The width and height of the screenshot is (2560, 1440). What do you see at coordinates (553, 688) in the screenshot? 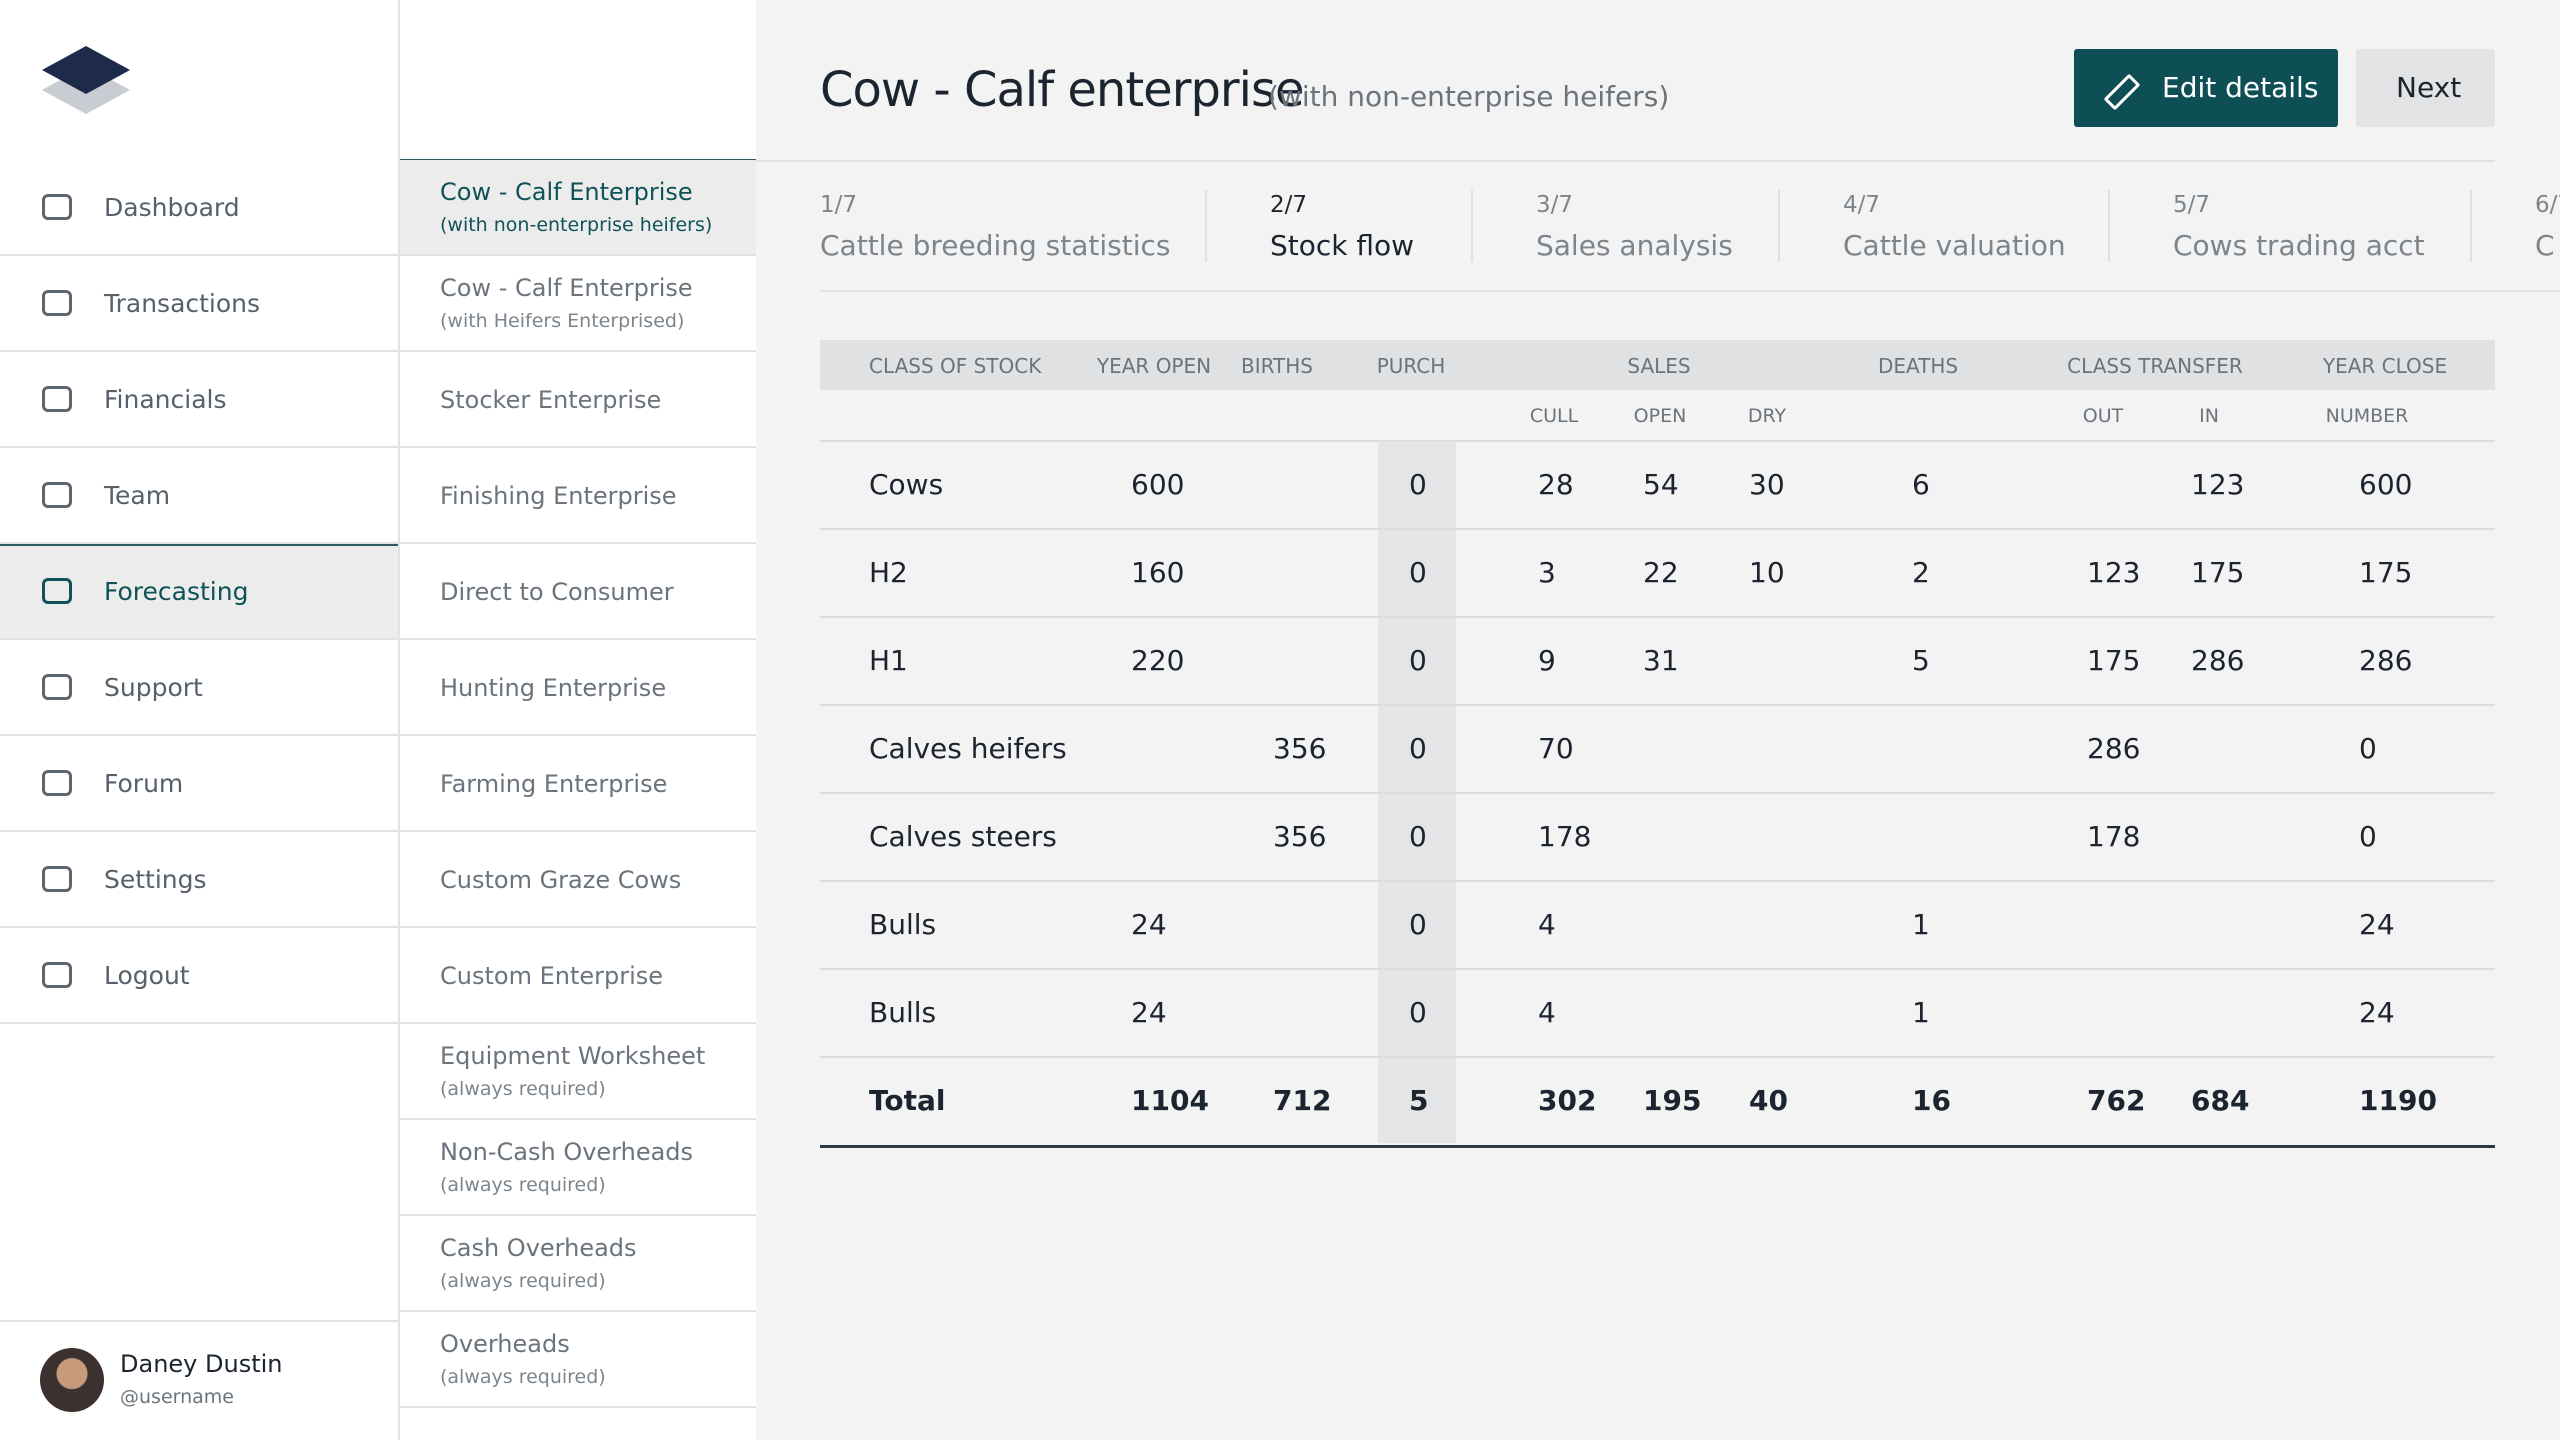
I see `submenu-title: Hunting Enterprise` at bounding box center [553, 688].